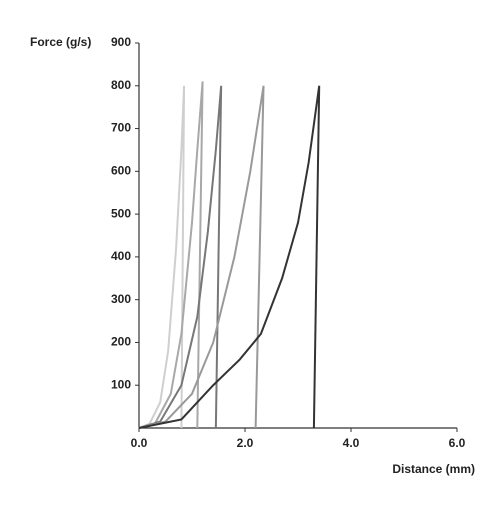 The image size is (500, 510). I want to click on y-tick-label: 900, so click(121, 42).